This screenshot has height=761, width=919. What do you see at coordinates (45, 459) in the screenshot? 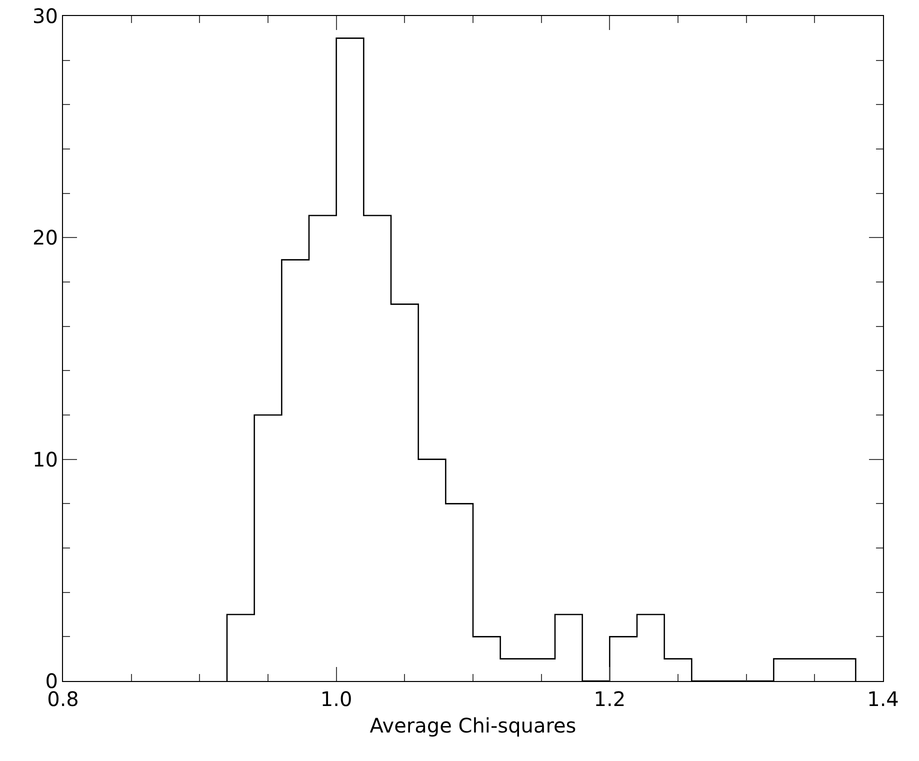
I see `y-tick-label: 10` at bounding box center [45, 459].